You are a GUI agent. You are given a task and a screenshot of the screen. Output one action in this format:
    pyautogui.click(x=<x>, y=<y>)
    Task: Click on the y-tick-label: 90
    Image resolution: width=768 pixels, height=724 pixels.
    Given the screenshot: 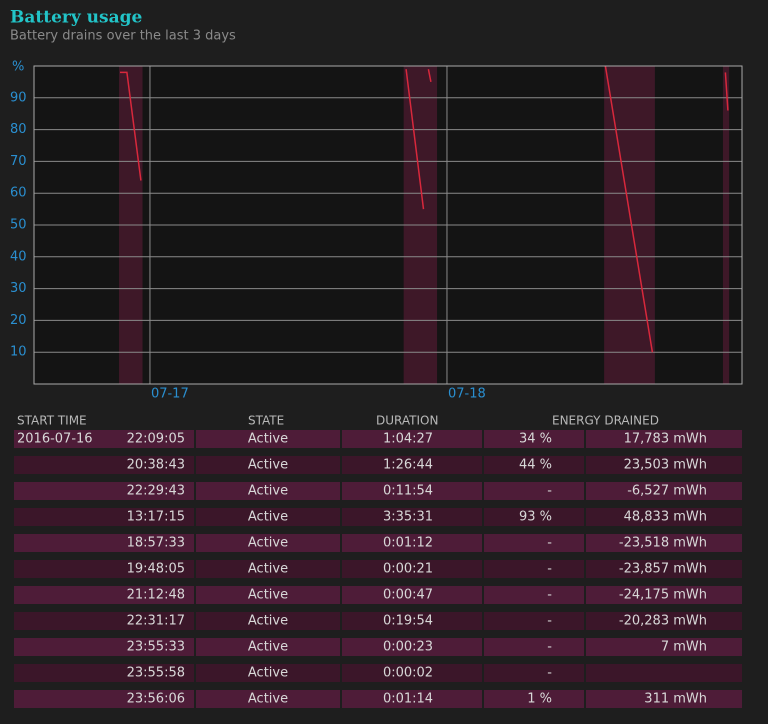 What is the action you would take?
    pyautogui.click(x=18, y=97)
    